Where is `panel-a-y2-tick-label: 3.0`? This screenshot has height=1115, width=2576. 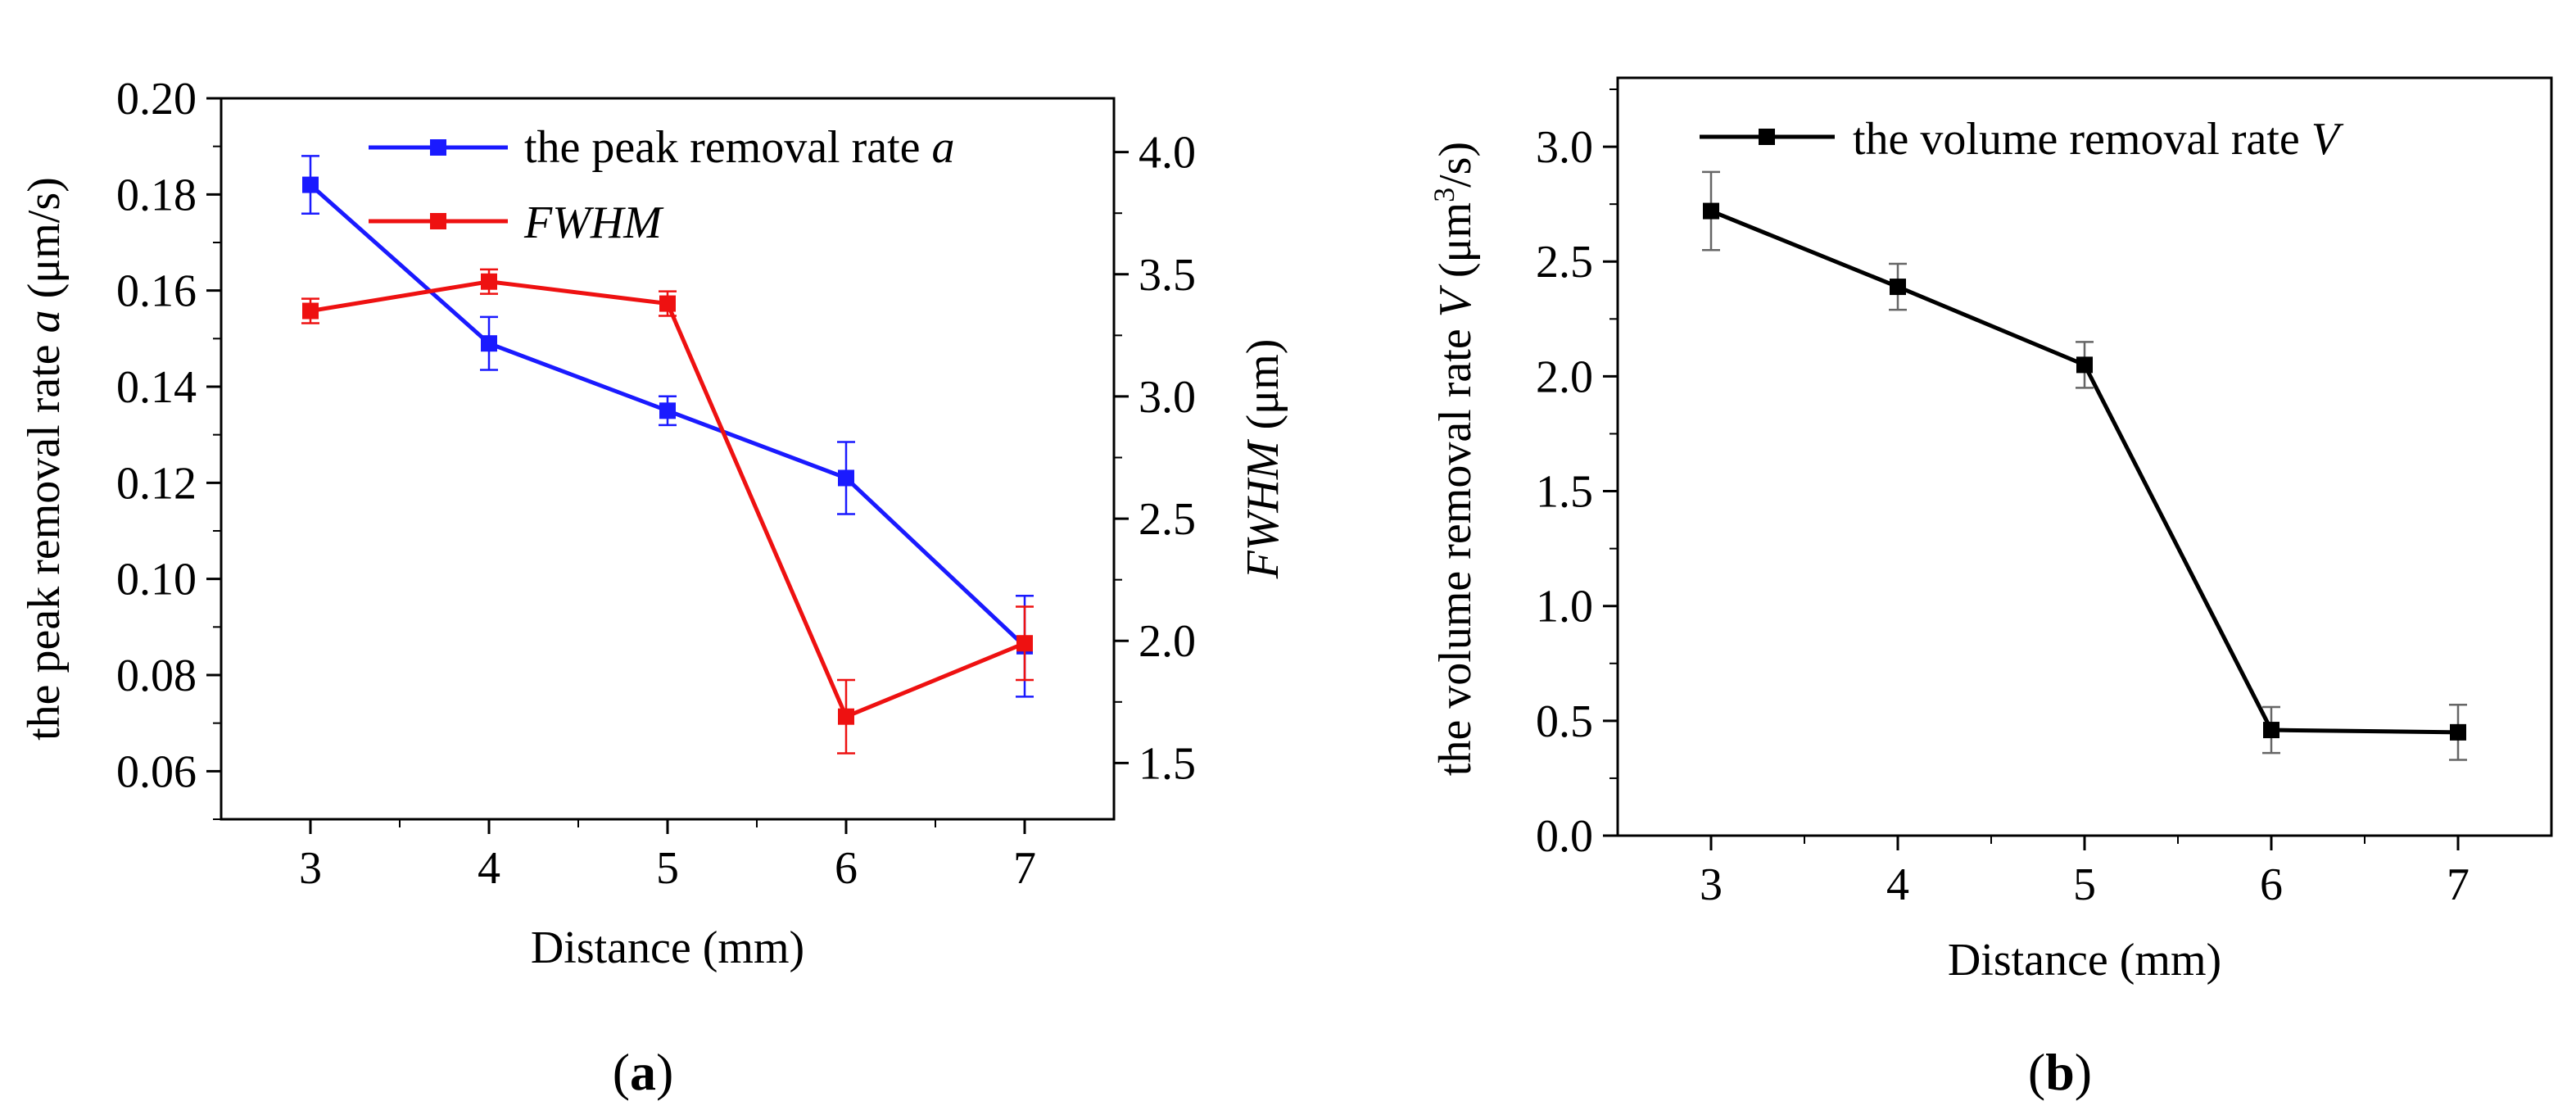 panel-a-y2-tick-label: 3.0 is located at coordinates (1167, 398).